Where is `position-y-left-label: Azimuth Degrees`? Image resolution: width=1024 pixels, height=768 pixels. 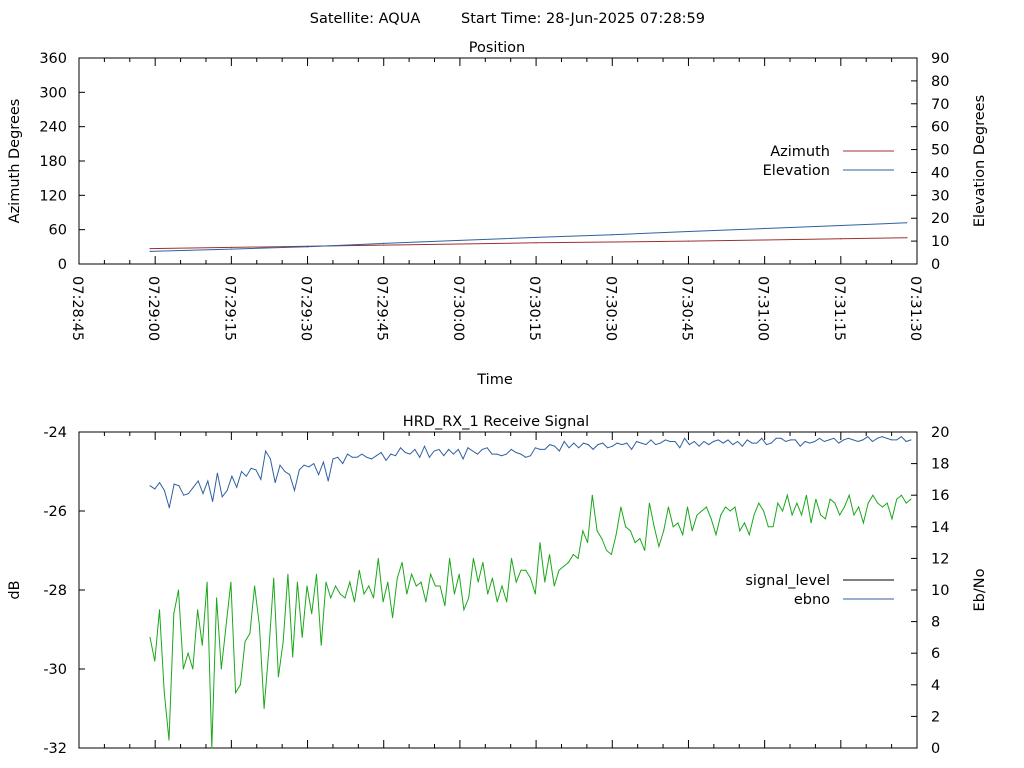
position-y-left-label: Azimuth Degrees is located at coordinates (15, 161).